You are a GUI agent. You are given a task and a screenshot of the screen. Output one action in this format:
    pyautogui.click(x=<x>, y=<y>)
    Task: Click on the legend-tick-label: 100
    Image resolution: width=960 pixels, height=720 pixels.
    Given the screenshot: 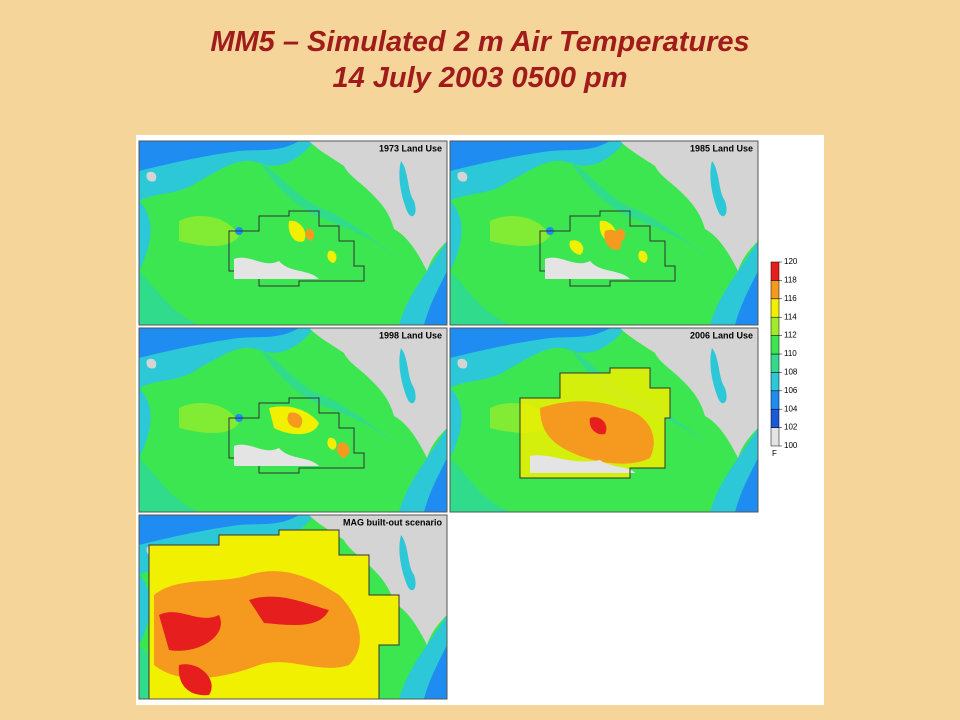 What is the action you would take?
    pyautogui.click(x=791, y=445)
    